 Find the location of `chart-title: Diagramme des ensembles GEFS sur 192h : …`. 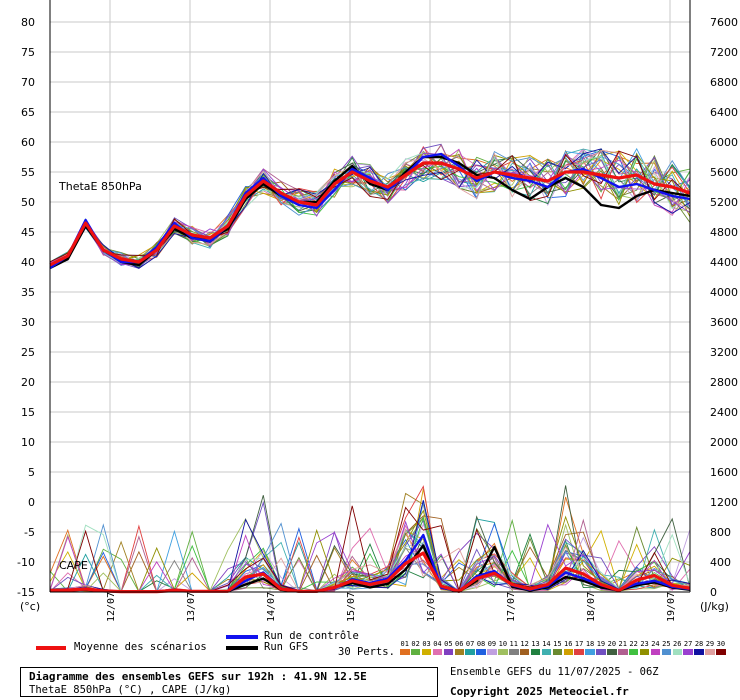

chart-title: Diagramme des ensembles GEFS sur 192h : … is located at coordinates (198, 676).